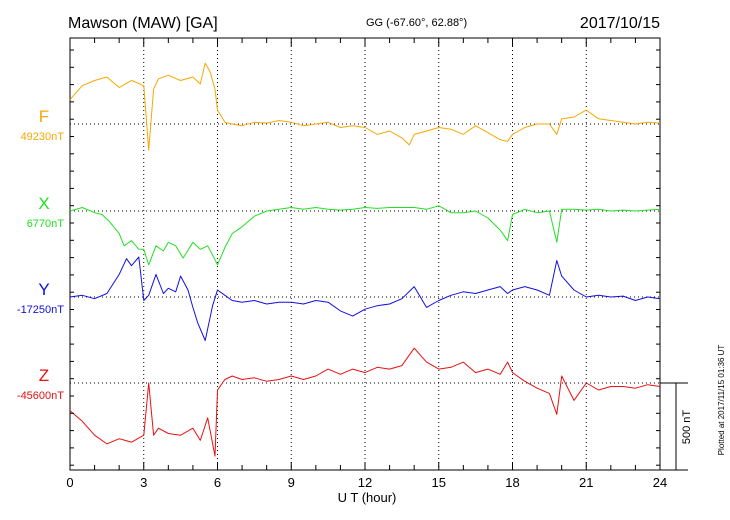 The width and height of the screenshot is (730, 520). Describe the element at coordinates (43, 137) in the screenshot. I see `baseline-label-f: 49230nT` at that location.